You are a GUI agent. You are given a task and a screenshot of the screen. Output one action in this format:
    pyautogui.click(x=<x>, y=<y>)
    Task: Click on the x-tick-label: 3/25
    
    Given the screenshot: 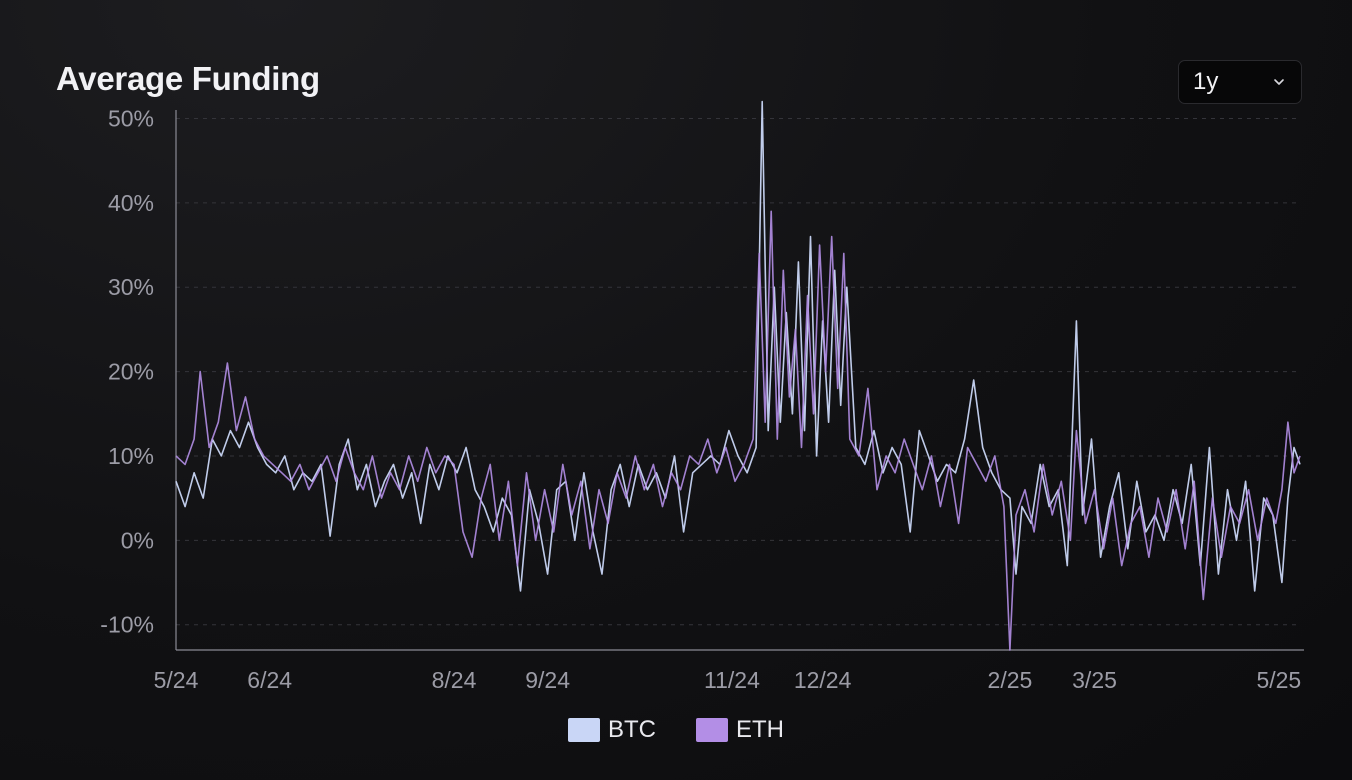 What is the action you would take?
    pyautogui.click(x=1094, y=680)
    